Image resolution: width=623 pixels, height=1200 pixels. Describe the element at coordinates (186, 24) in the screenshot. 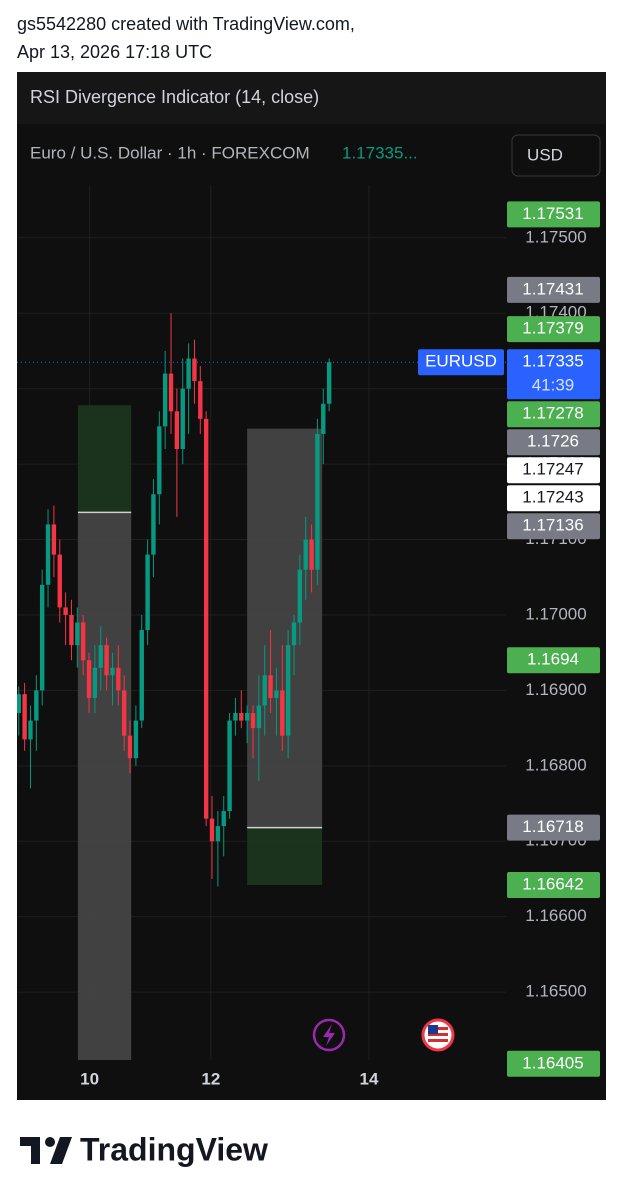

I see `author-line: gs5542280 created with TradingView.com,` at that location.